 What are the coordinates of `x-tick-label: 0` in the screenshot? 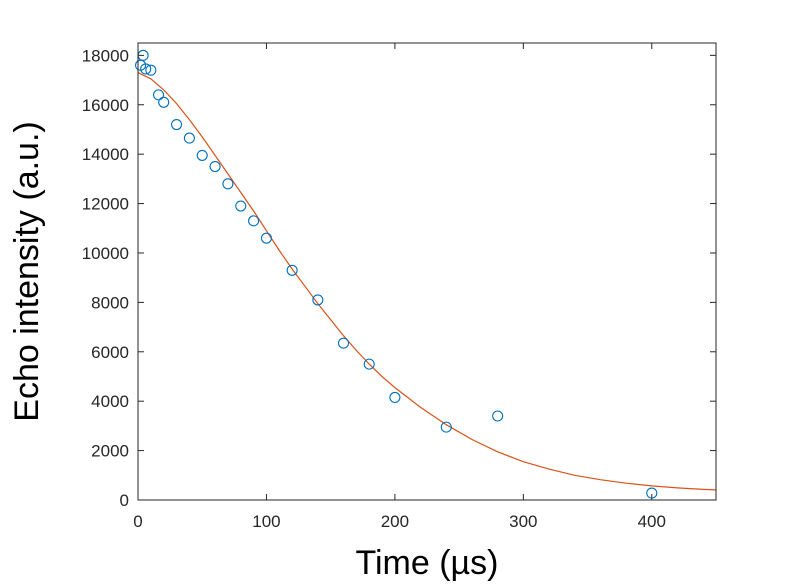 It's located at (137, 521).